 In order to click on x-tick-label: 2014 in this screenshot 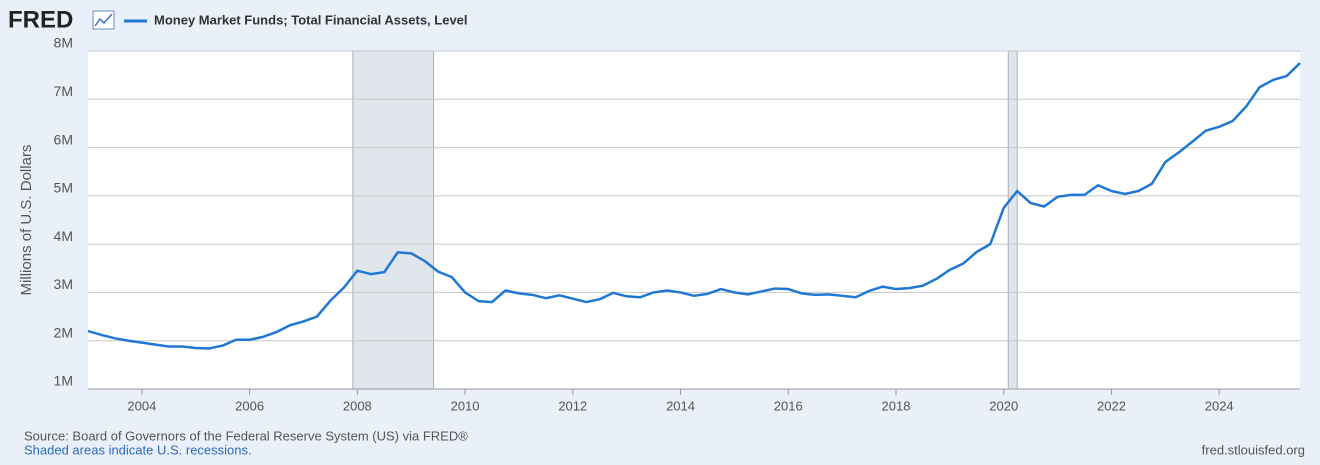, I will do `click(680, 405)`.